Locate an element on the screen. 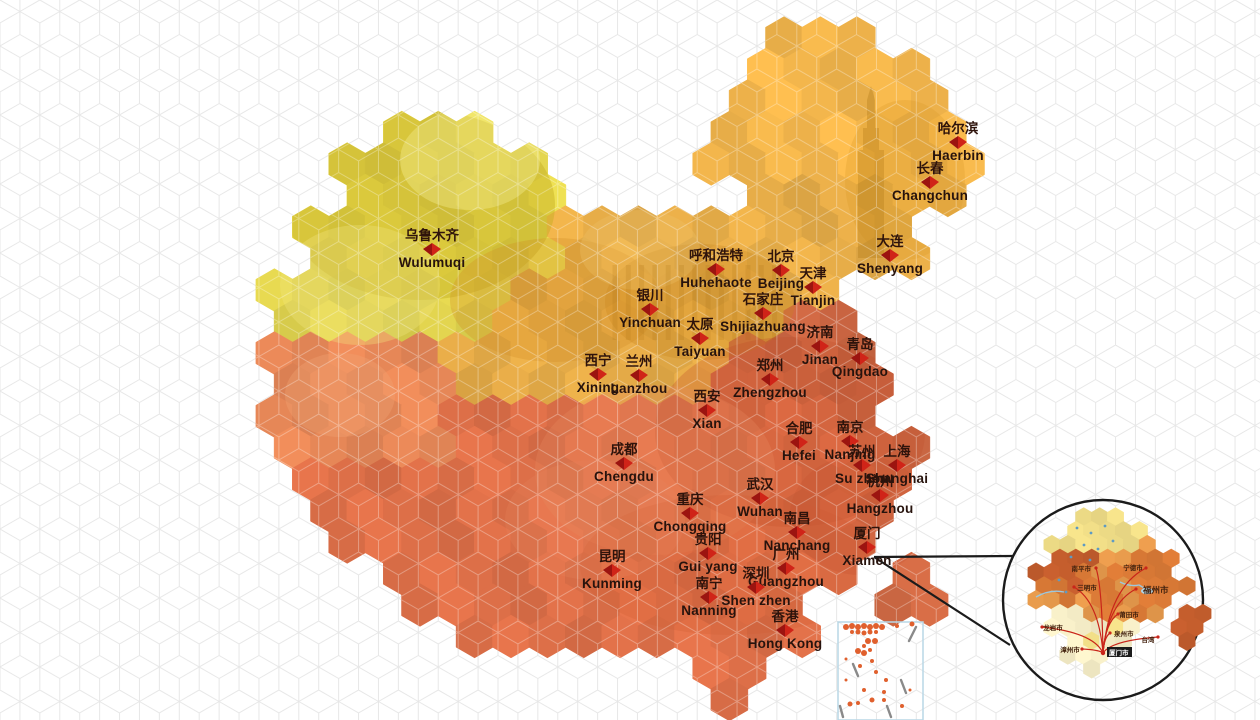  route-curve is located at coordinates (1130, 645).